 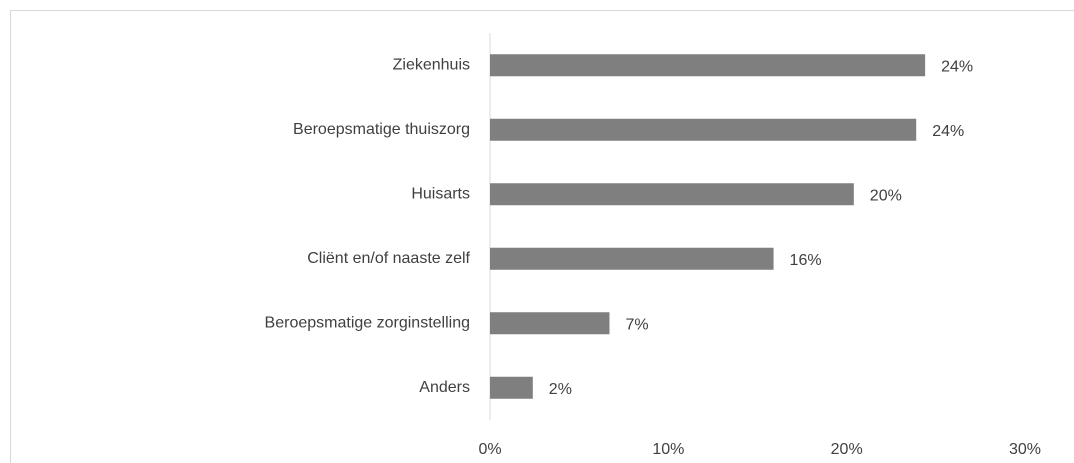 I want to click on value-label: 7%, so click(x=636, y=324).